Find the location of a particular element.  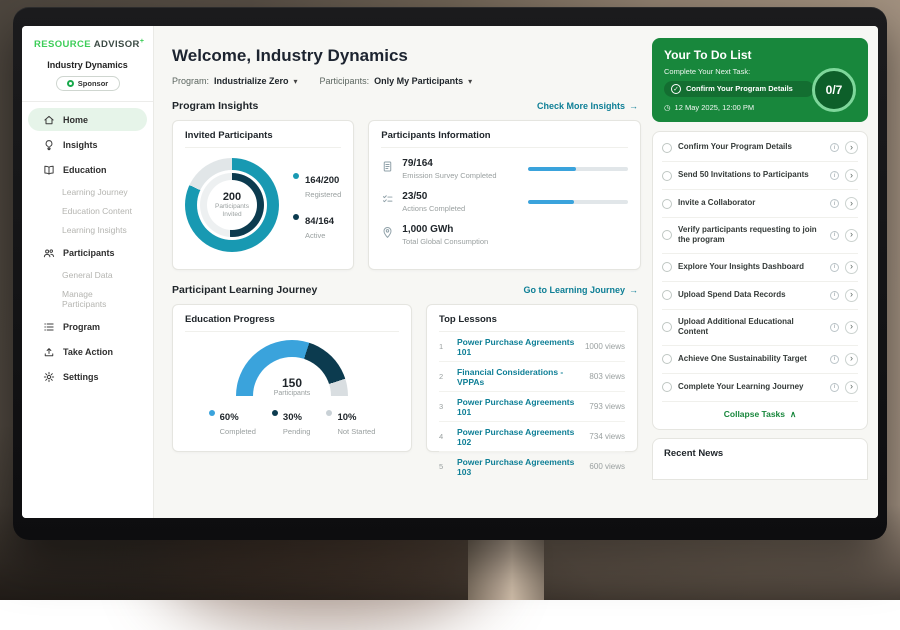

link-label: Check More Insights is located at coordinates (581, 106).